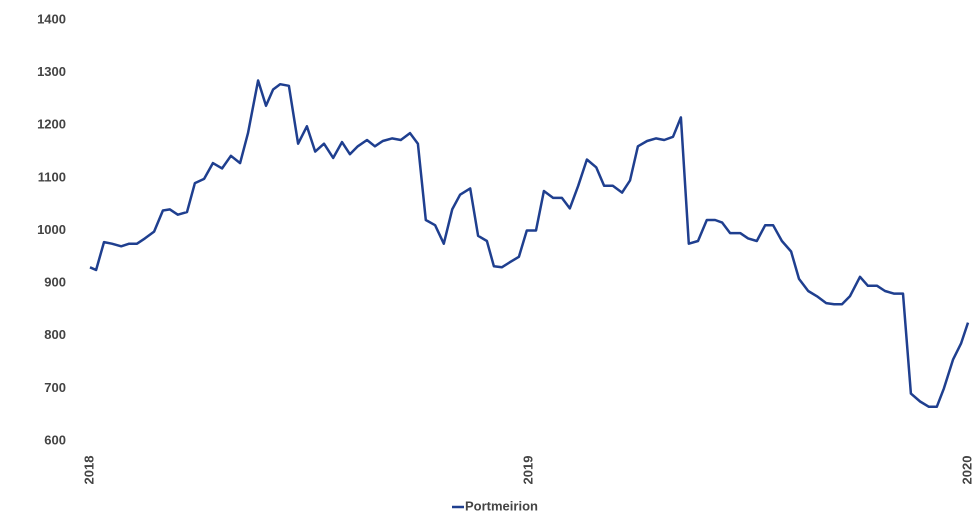 The width and height of the screenshot is (976, 516). I want to click on x-tick-label: 2019, so click(527, 470).